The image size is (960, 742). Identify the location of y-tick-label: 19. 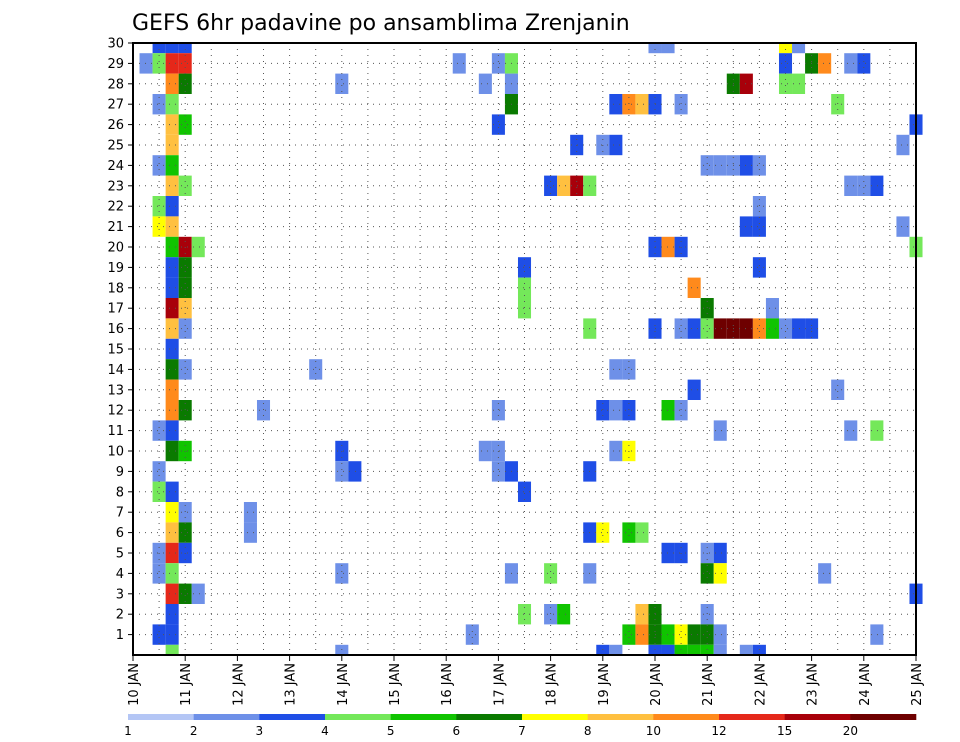
(115, 268).